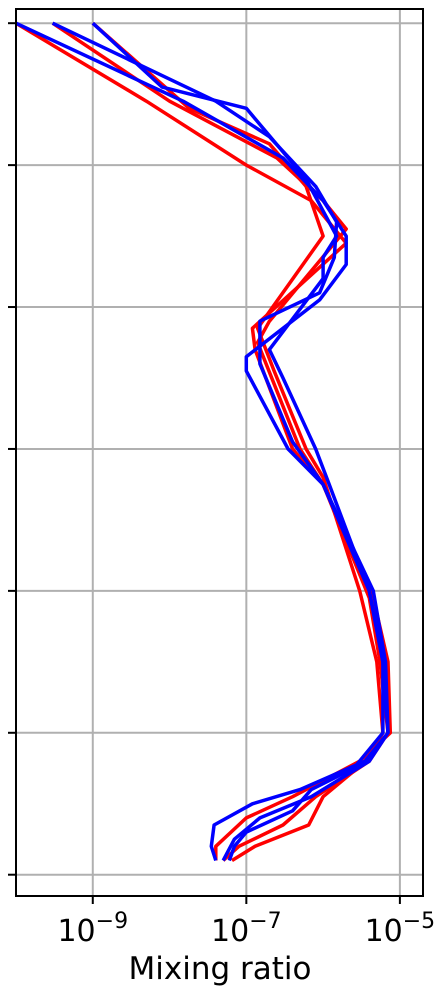 The image size is (442, 987). Describe the element at coordinates (220, 969) in the screenshot. I see `x-axis-label: Mixing ratio` at that location.